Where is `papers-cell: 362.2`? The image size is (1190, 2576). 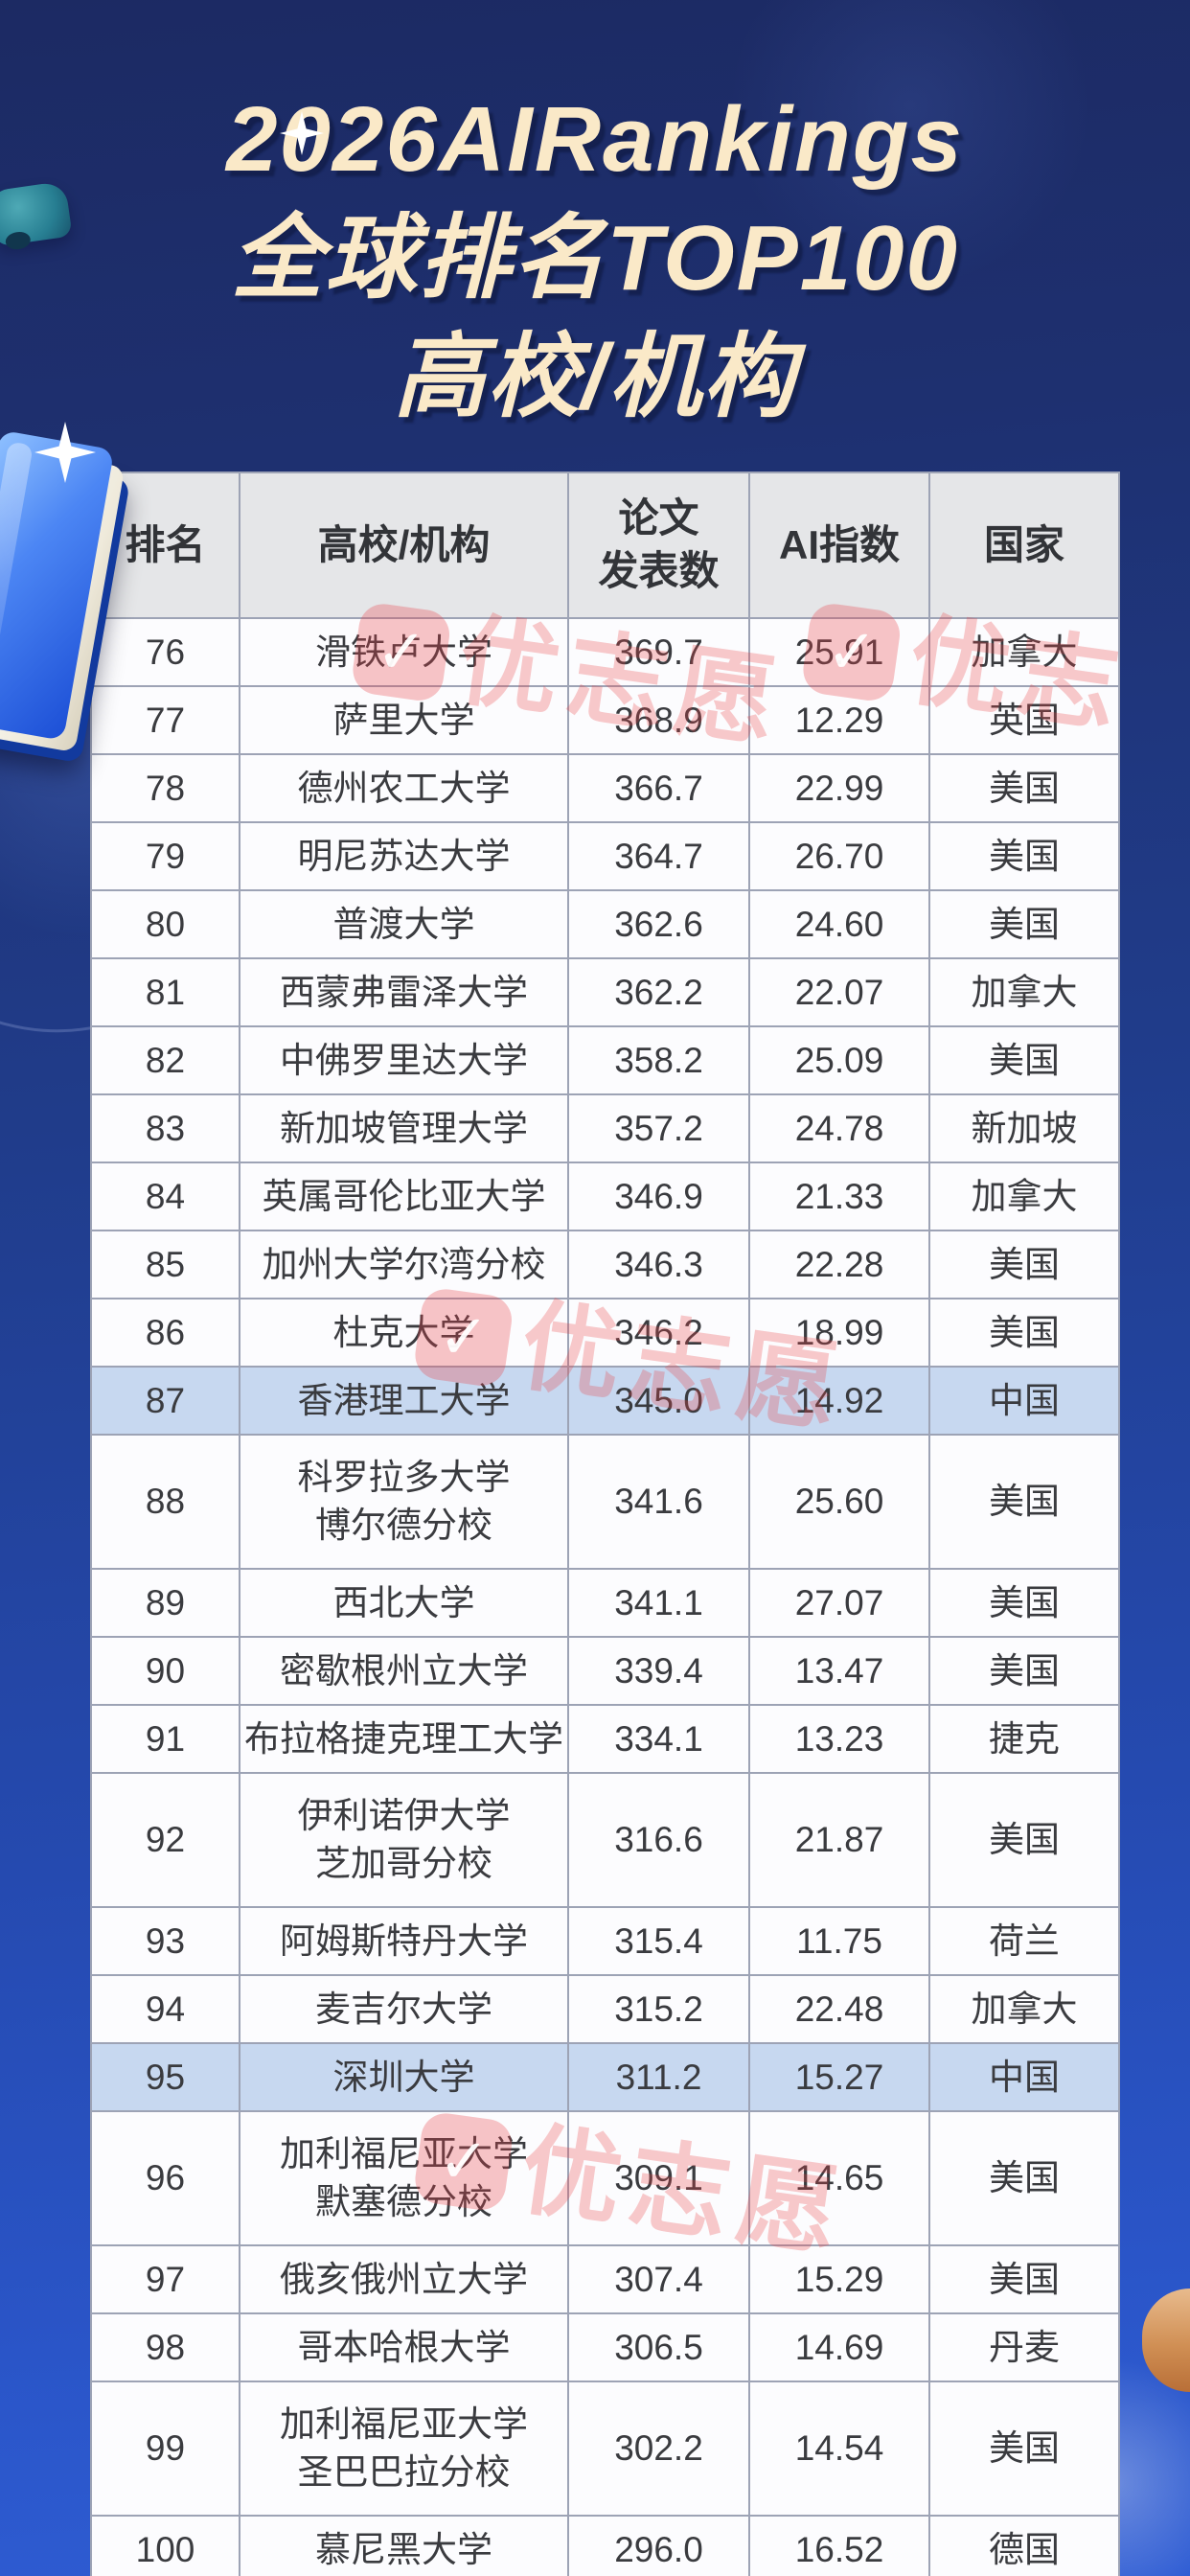
papers-cell: 362.2 is located at coordinates (658, 992).